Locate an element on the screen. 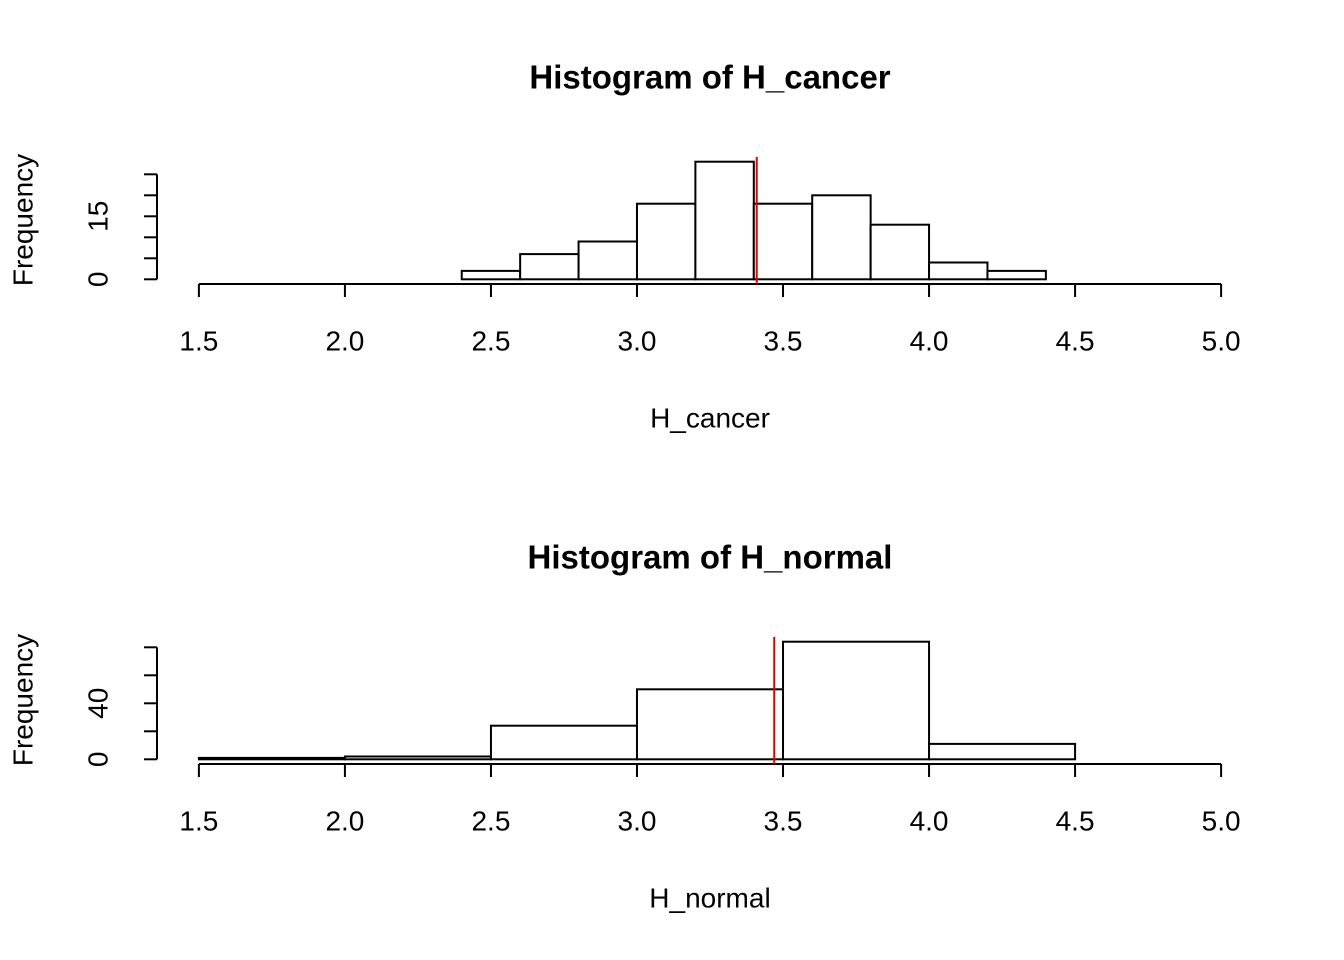  y-tick-label: 40 is located at coordinates (97, 703).